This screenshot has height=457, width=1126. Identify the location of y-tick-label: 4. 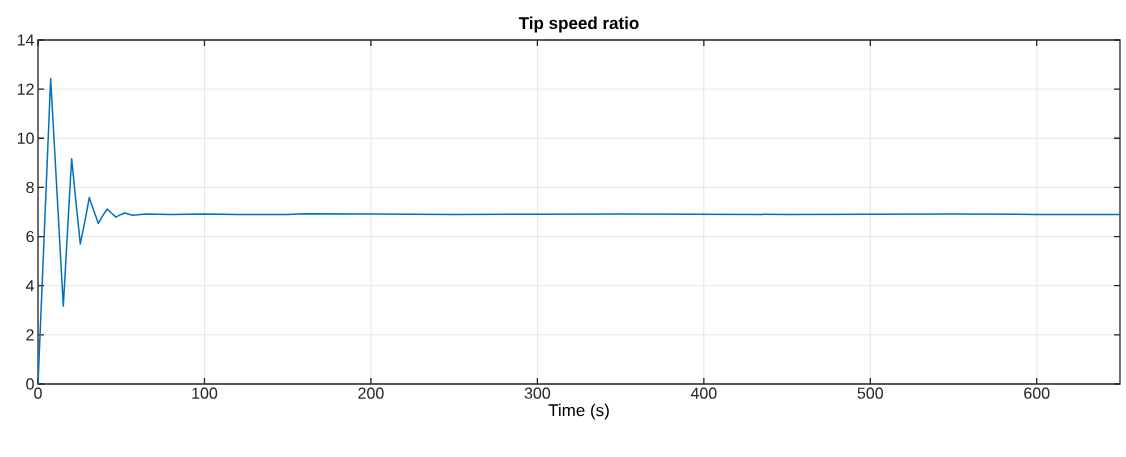
(30, 286).